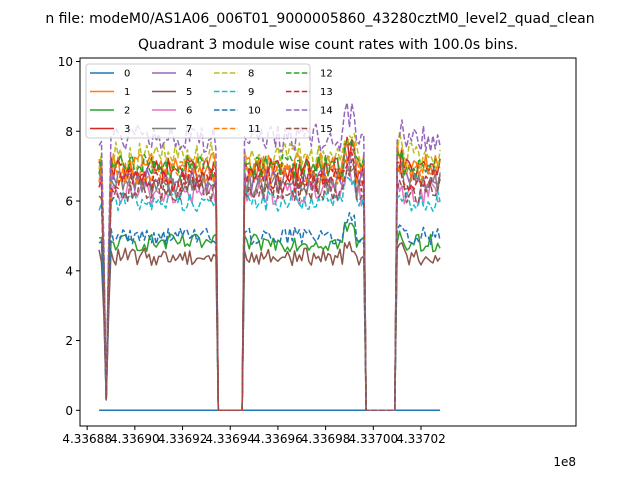 This screenshot has width=640, height=480. Describe the element at coordinates (135, 439) in the screenshot. I see `x-tick-label: 4.33690` at that location.